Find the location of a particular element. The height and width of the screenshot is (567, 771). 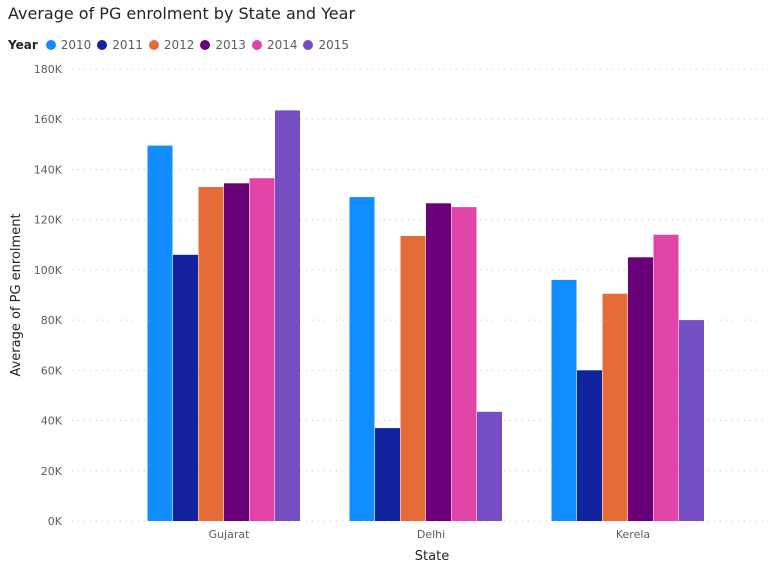

bar-Gujarat-2014 is located at coordinates (262, 349).